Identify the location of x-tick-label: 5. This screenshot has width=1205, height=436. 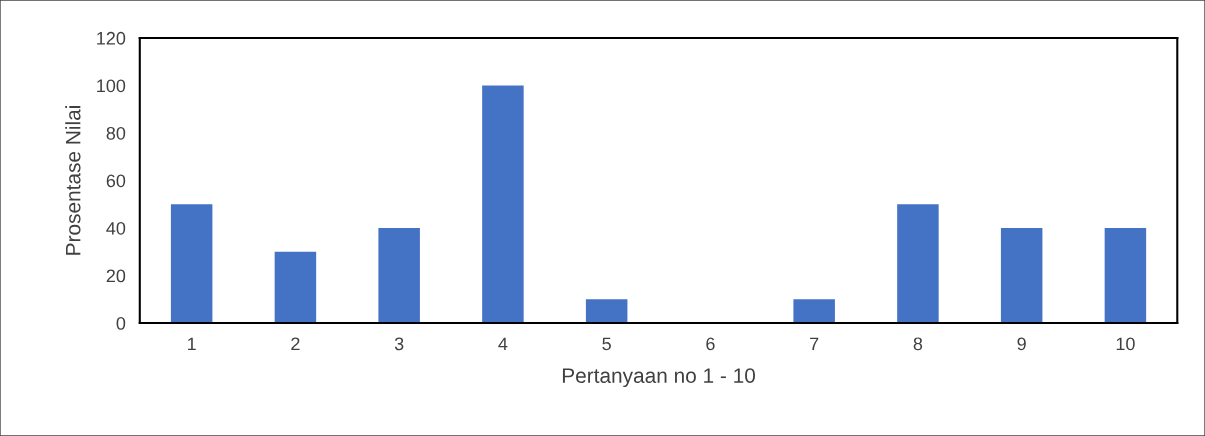
(606, 344).